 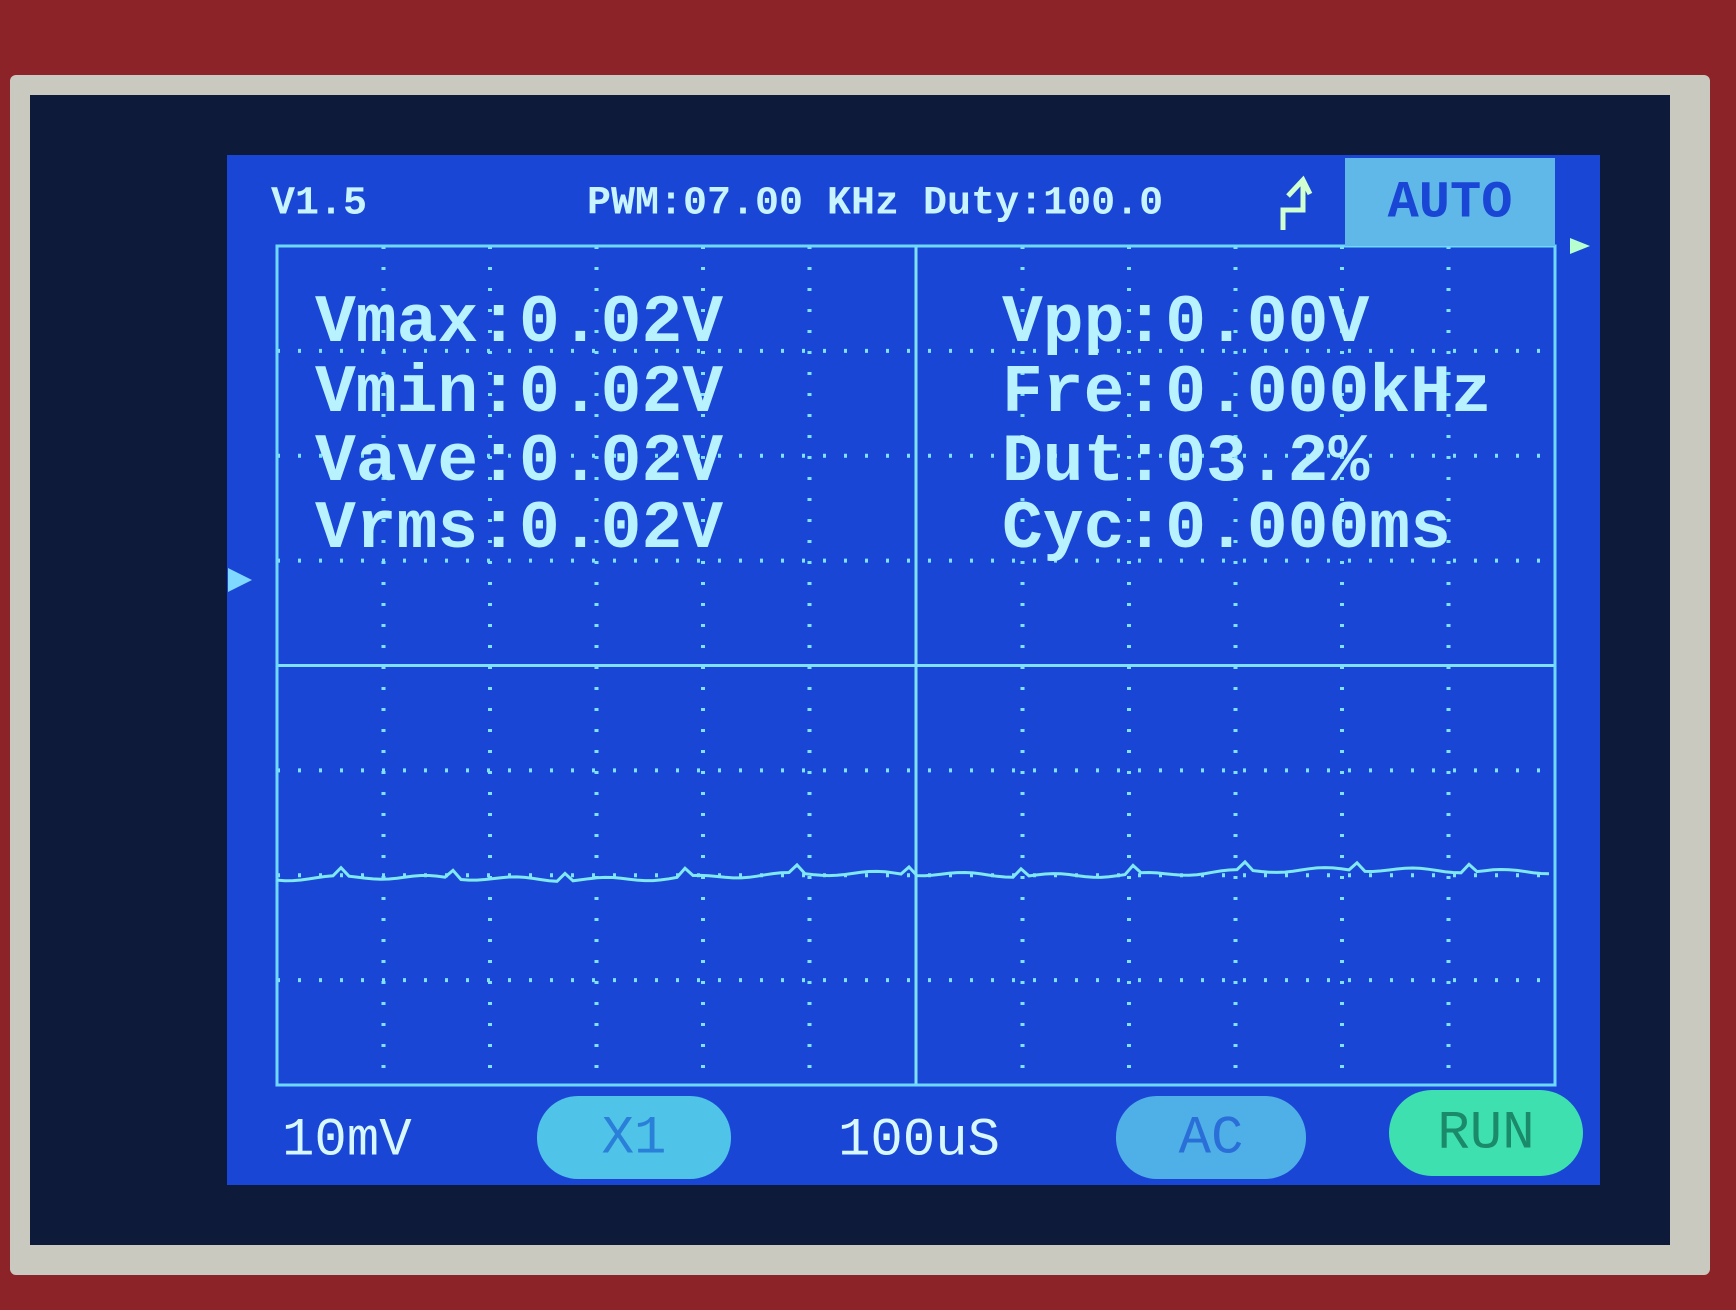 I want to click on measurement: Cyc:0.000ms, so click(x=1226, y=529).